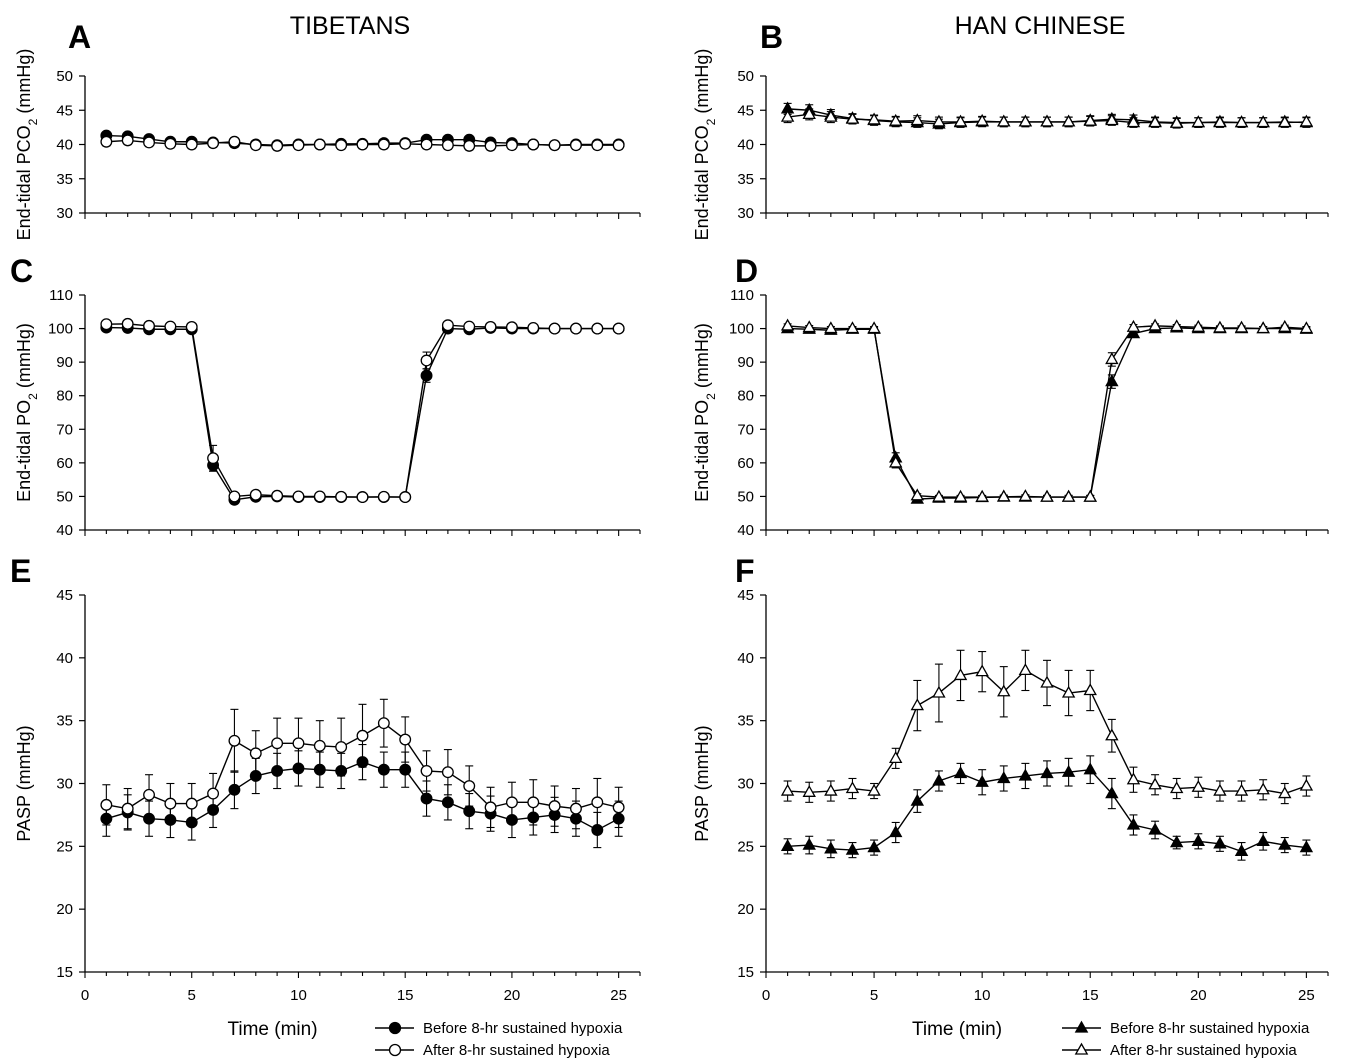 This screenshot has width=1359, height=1060. I want to click on x-tick-label: 5, so click(874, 995).